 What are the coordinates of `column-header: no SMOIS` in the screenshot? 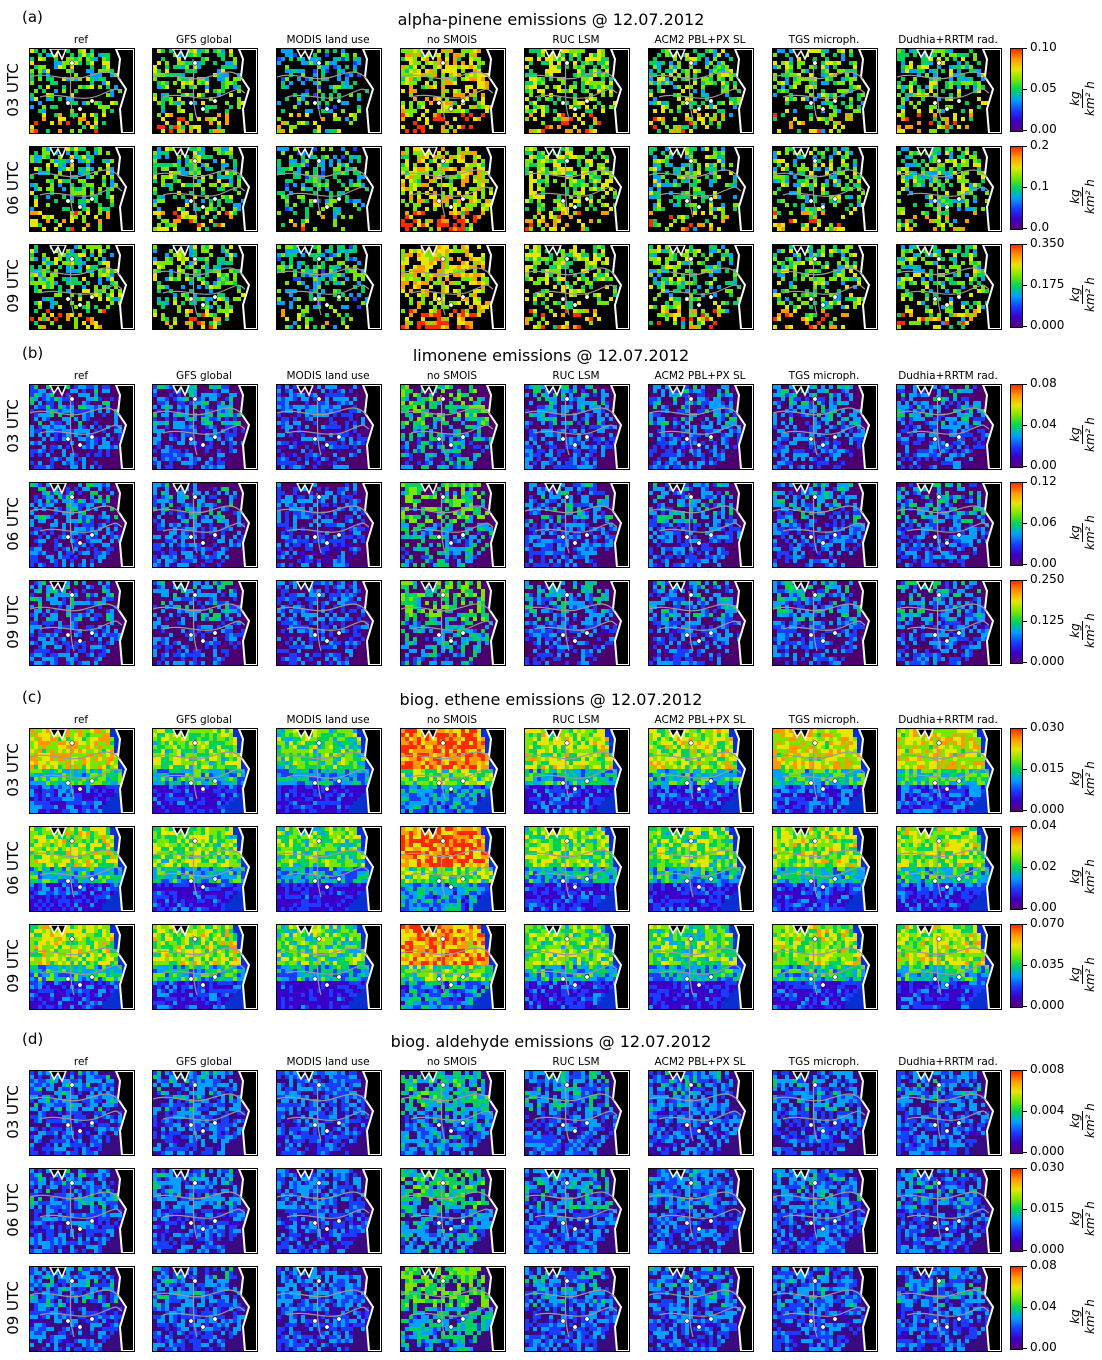 It's located at (452, 1062).